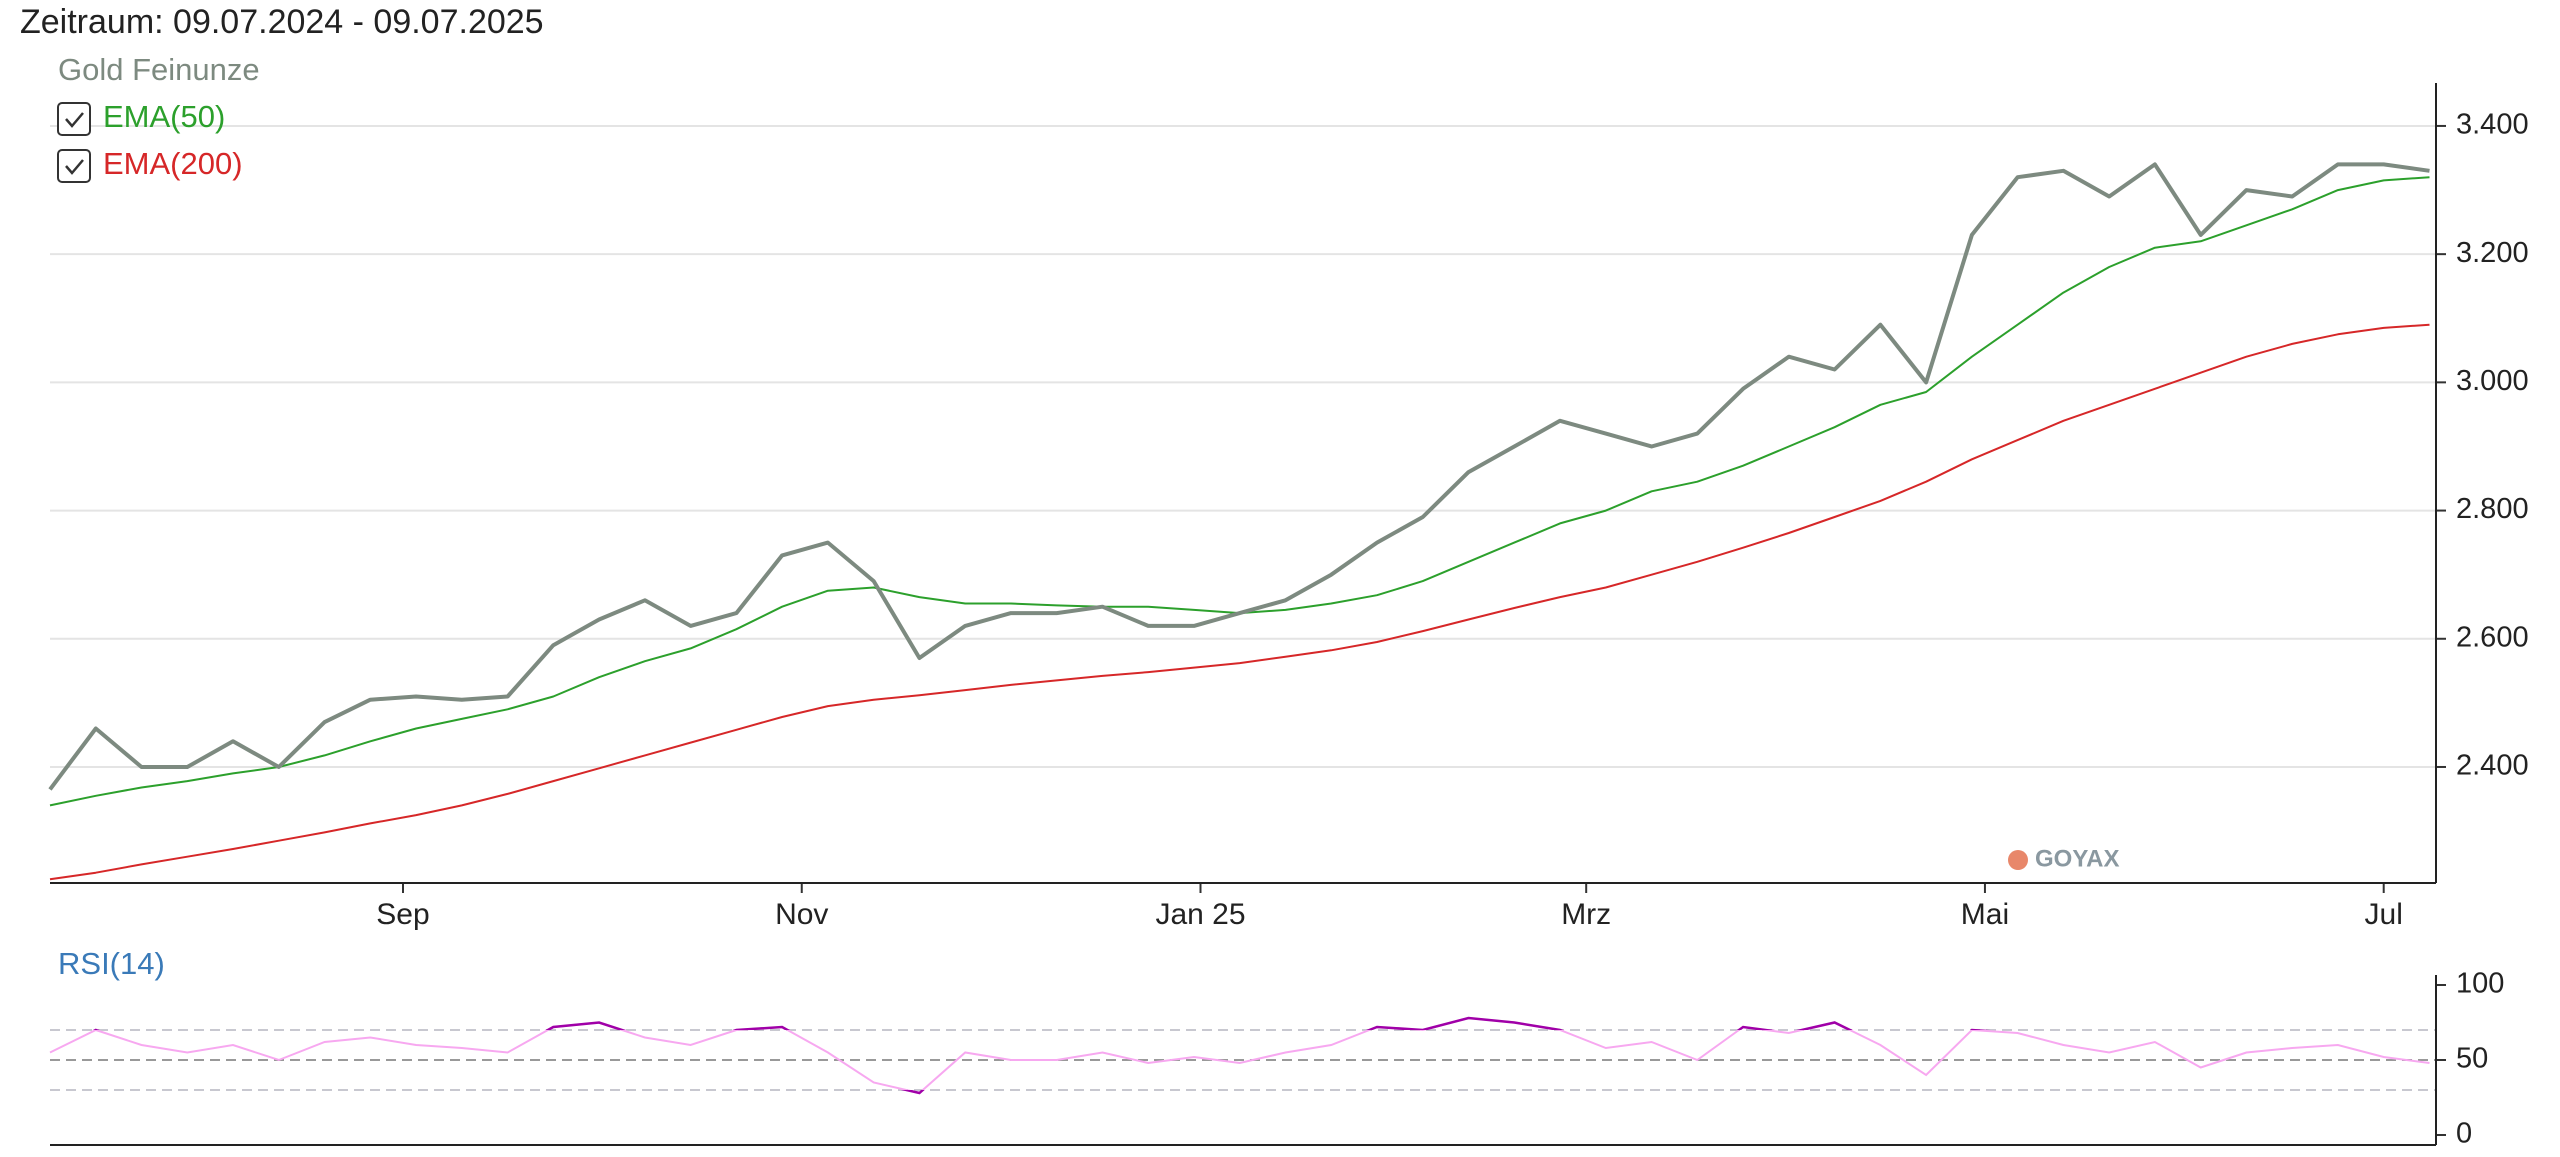  What do you see at coordinates (1586, 914) in the screenshot?
I see `x-tick-label: Mrz` at bounding box center [1586, 914].